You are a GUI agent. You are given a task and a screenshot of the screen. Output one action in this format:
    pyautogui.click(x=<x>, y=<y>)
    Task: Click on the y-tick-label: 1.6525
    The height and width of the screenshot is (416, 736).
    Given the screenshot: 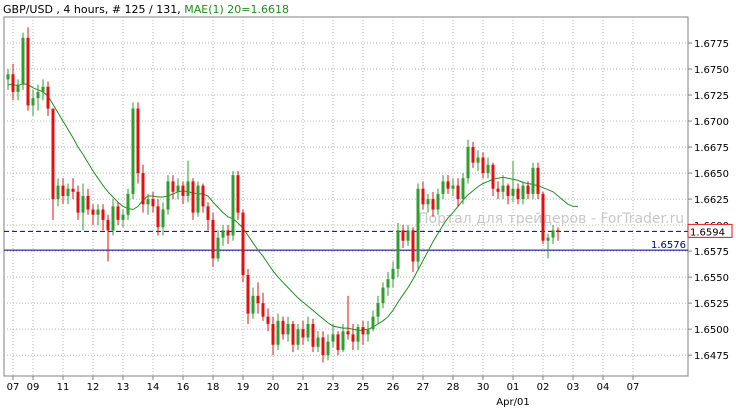 What is the action you would take?
    pyautogui.click(x=711, y=304)
    